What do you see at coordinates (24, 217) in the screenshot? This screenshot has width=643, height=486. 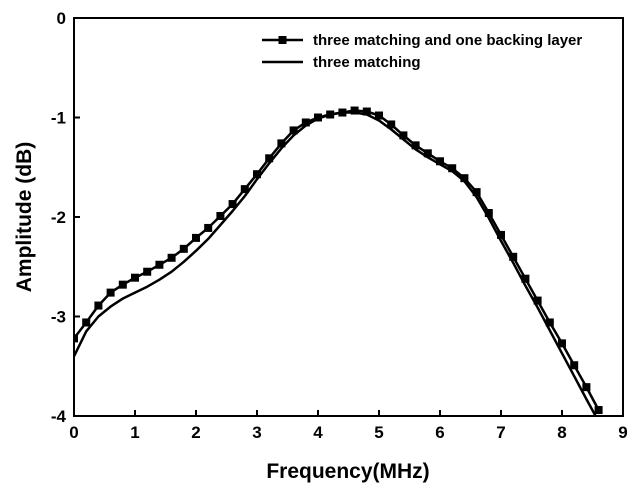 I see `y-axis-title: Amplitude (dB)` at bounding box center [24, 217].